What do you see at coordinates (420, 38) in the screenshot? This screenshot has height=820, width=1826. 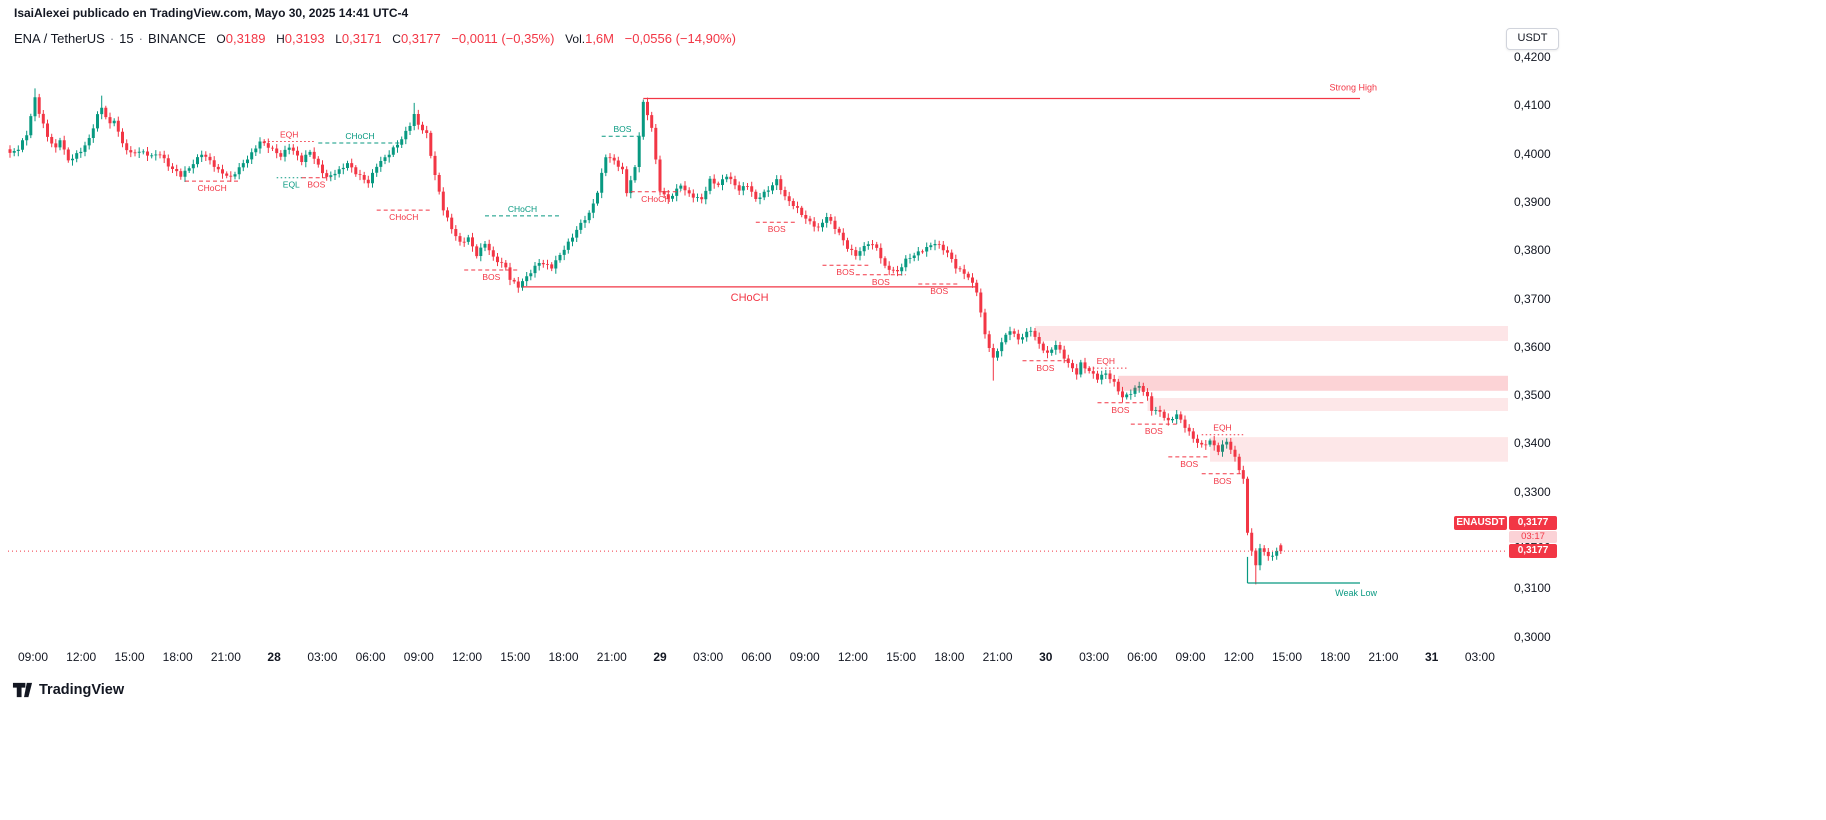 I see `close-value: 0,3177` at bounding box center [420, 38].